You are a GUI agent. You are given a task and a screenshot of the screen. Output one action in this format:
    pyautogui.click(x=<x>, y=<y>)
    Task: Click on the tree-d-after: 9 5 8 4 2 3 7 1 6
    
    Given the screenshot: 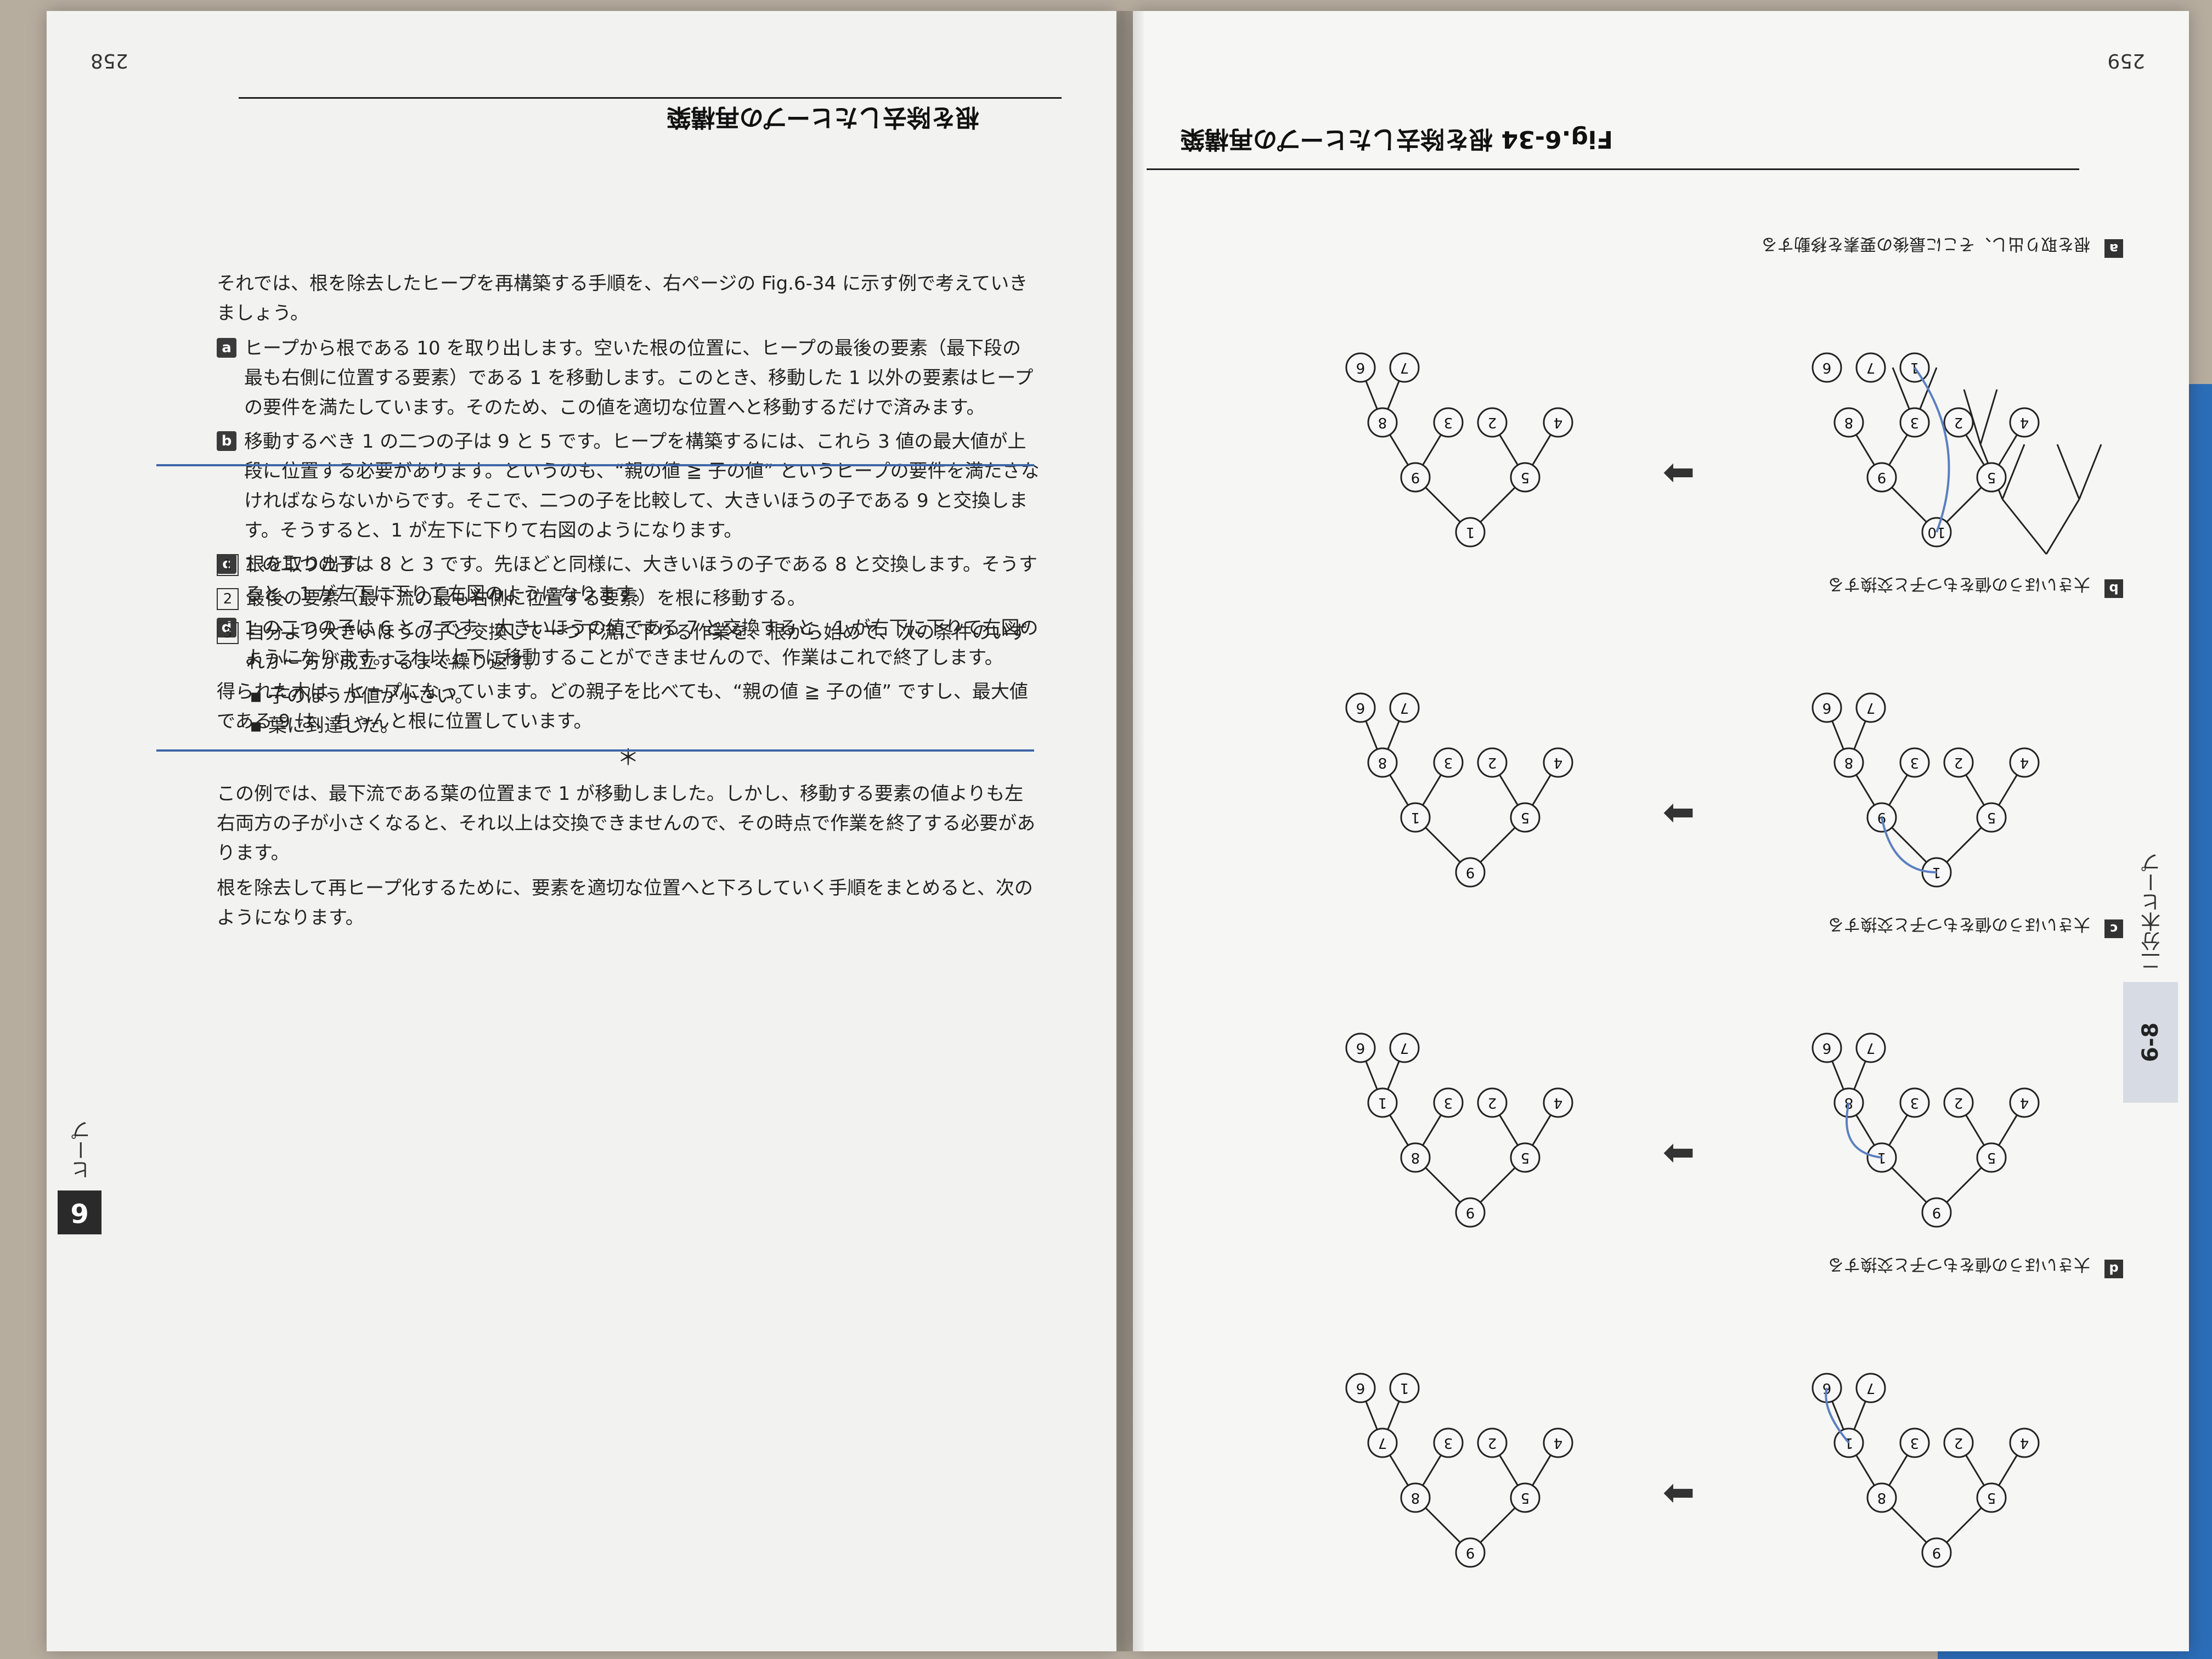 What is the action you would take?
    pyautogui.click(x=1459, y=1470)
    